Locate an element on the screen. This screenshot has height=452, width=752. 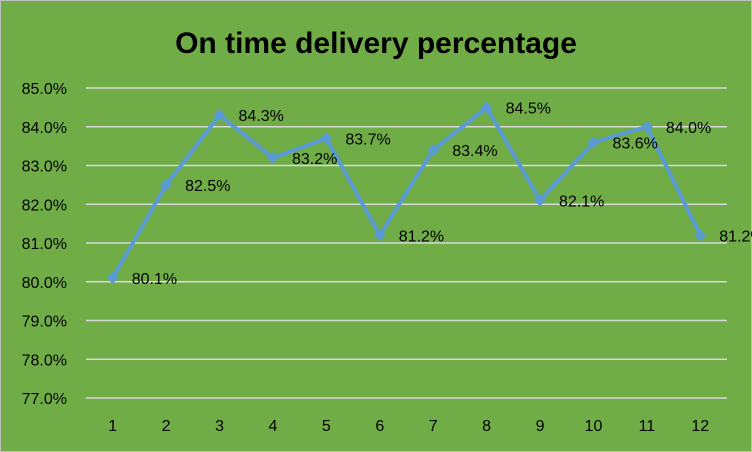
x-tick-label: 8 is located at coordinates (486, 426).